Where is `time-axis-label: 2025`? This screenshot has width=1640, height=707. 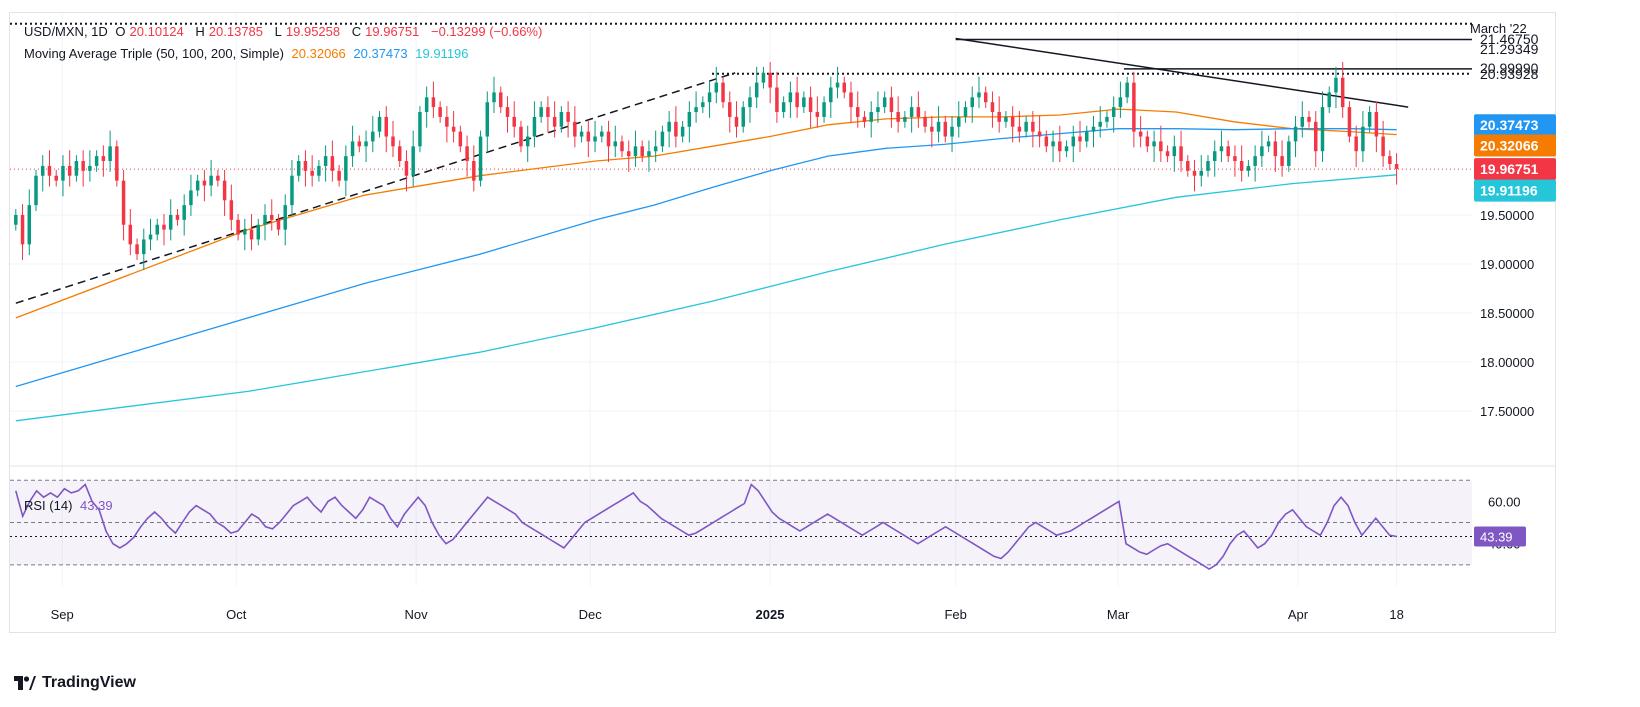 time-axis-label: 2025 is located at coordinates (770, 614).